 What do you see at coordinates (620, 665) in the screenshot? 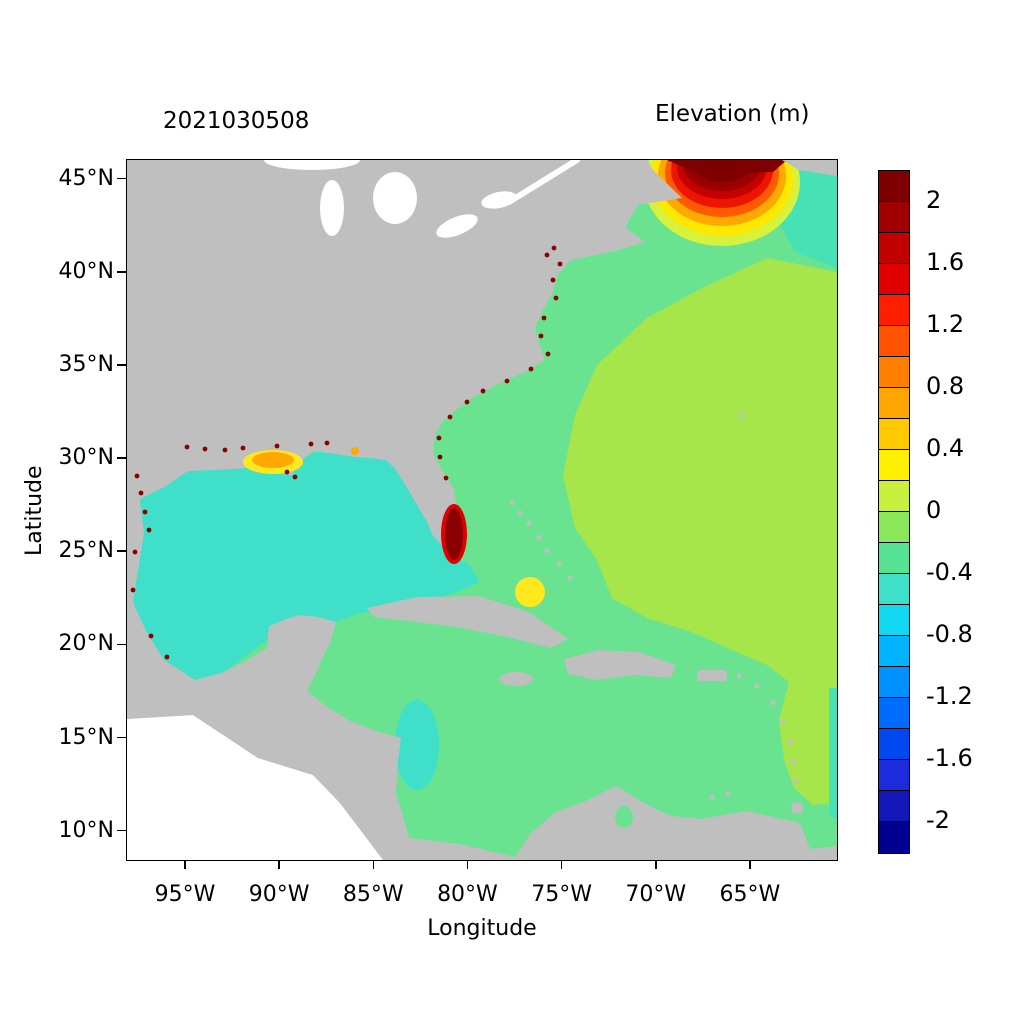
I see `hispaniola-island` at bounding box center [620, 665].